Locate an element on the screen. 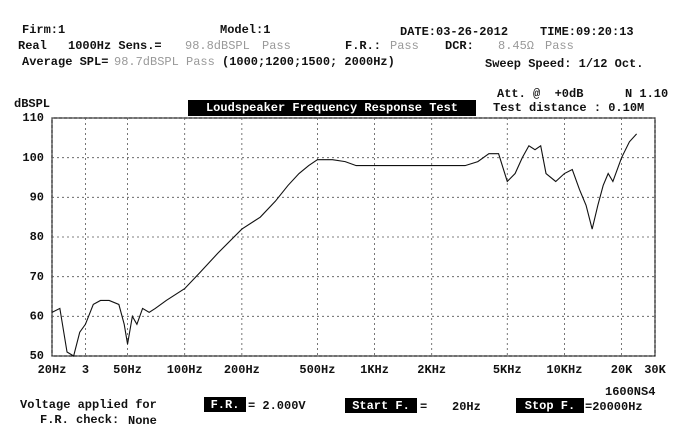 The image size is (700, 440). dcr-label: DCR: is located at coordinates (459, 46).